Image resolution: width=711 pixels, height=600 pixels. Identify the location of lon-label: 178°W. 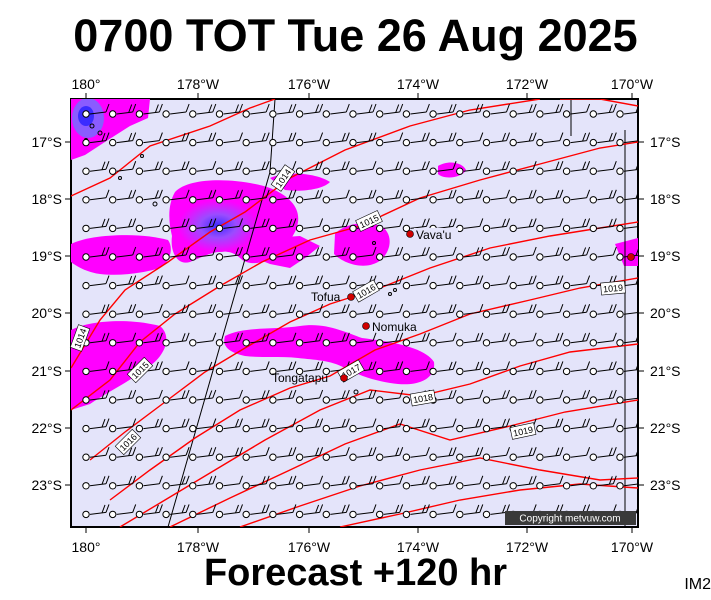
(198, 547).